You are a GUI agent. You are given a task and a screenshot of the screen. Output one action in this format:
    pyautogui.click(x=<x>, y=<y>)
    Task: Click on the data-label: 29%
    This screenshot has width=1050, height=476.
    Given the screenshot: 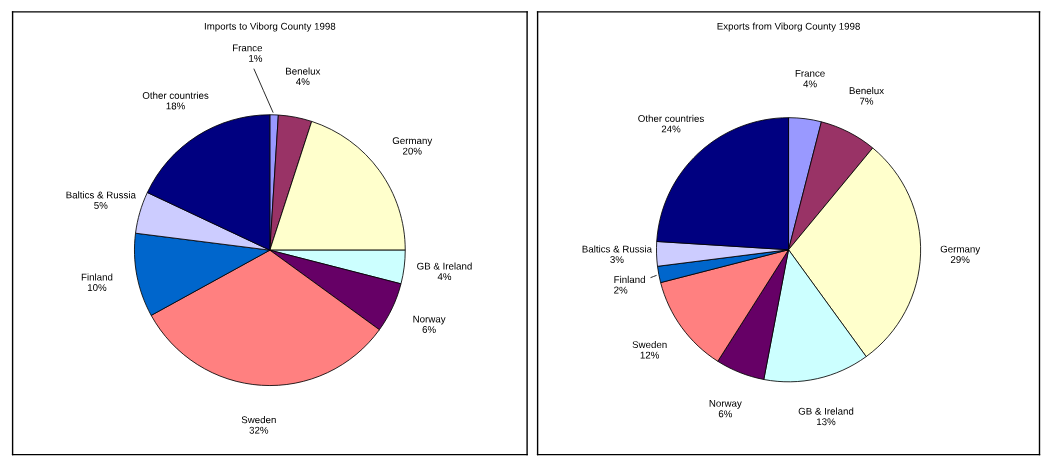 What is the action you would take?
    pyautogui.click(x=960, y=259)
    